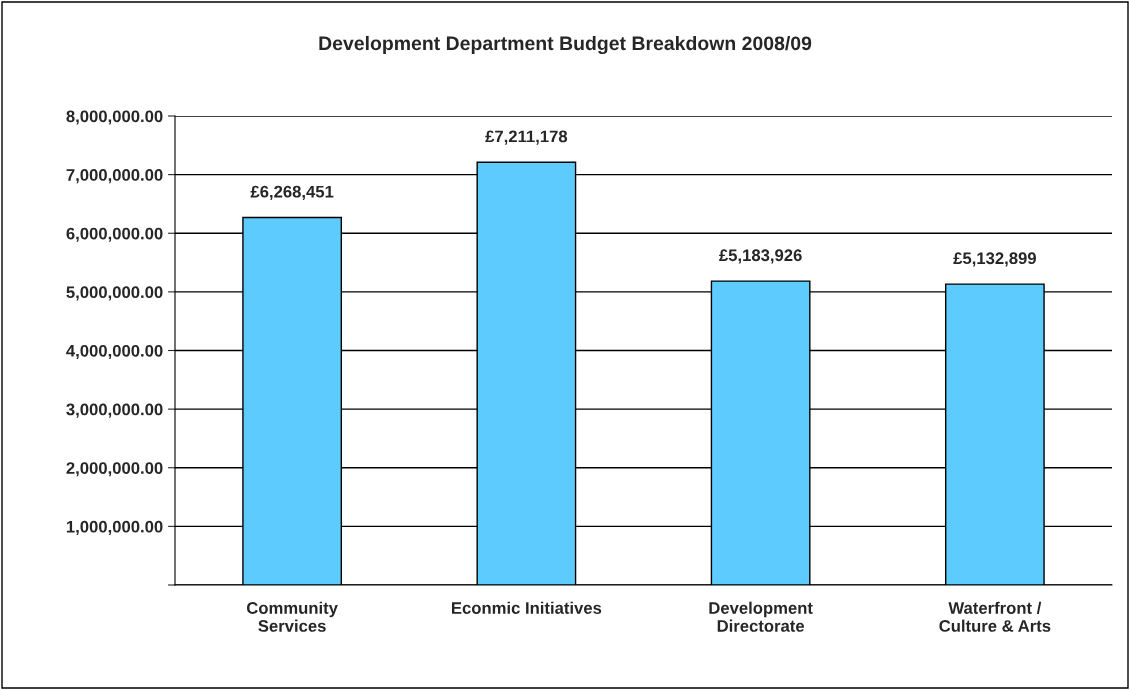 The height and width of the screenshot is (690, 1130). What do you see at coordinates (526, 137) in the screenshot?
I see `data-label: £7,211,178` at bounding box center [526, 137].